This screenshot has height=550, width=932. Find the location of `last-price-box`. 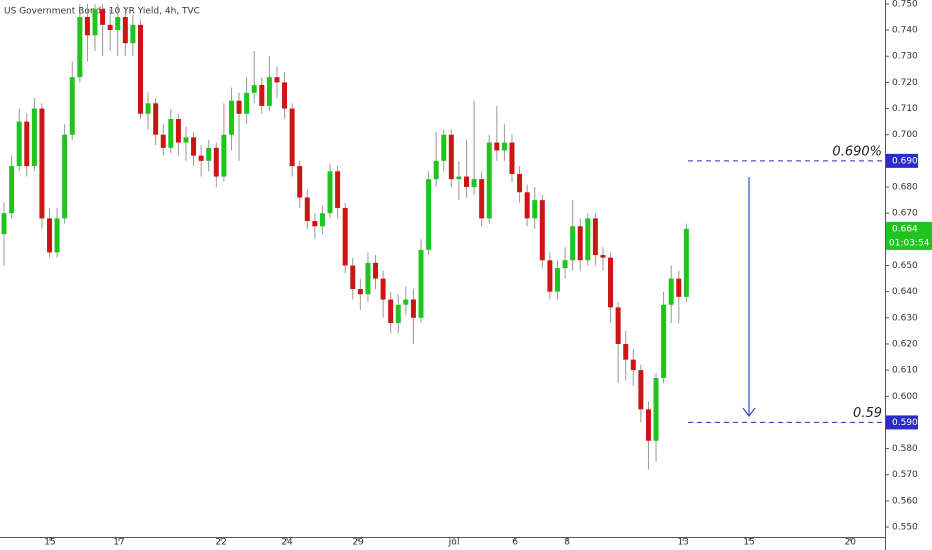

last-price-box is located at coordinates (909, 235).